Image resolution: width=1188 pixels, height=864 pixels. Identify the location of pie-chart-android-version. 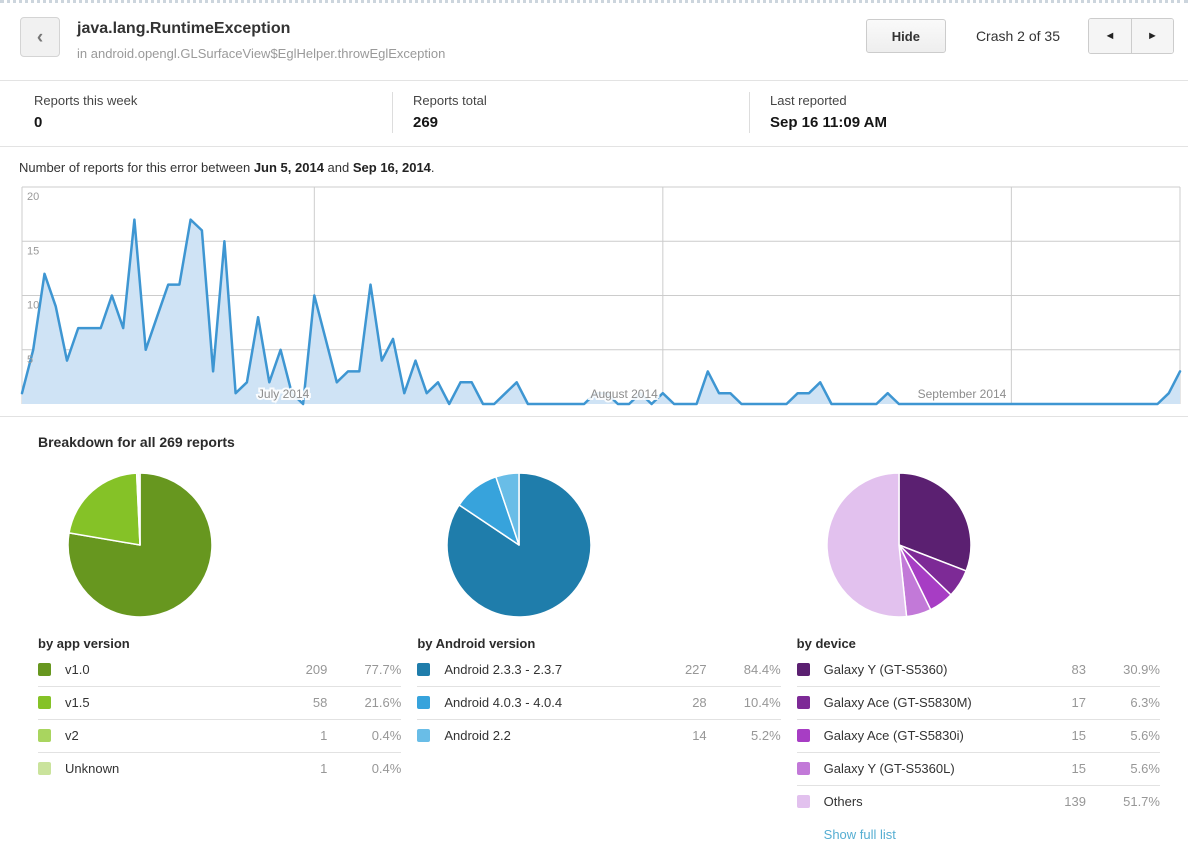
(519, 545).